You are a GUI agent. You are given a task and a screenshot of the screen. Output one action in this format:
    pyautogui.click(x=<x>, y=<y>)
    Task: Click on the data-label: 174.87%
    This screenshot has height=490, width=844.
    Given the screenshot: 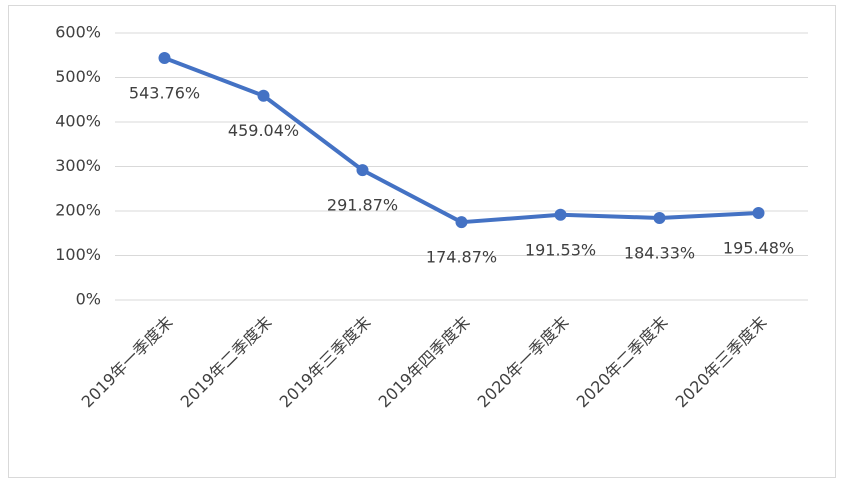 What is the action you would take?
    pyautogui.click(x=461, y=257)
    